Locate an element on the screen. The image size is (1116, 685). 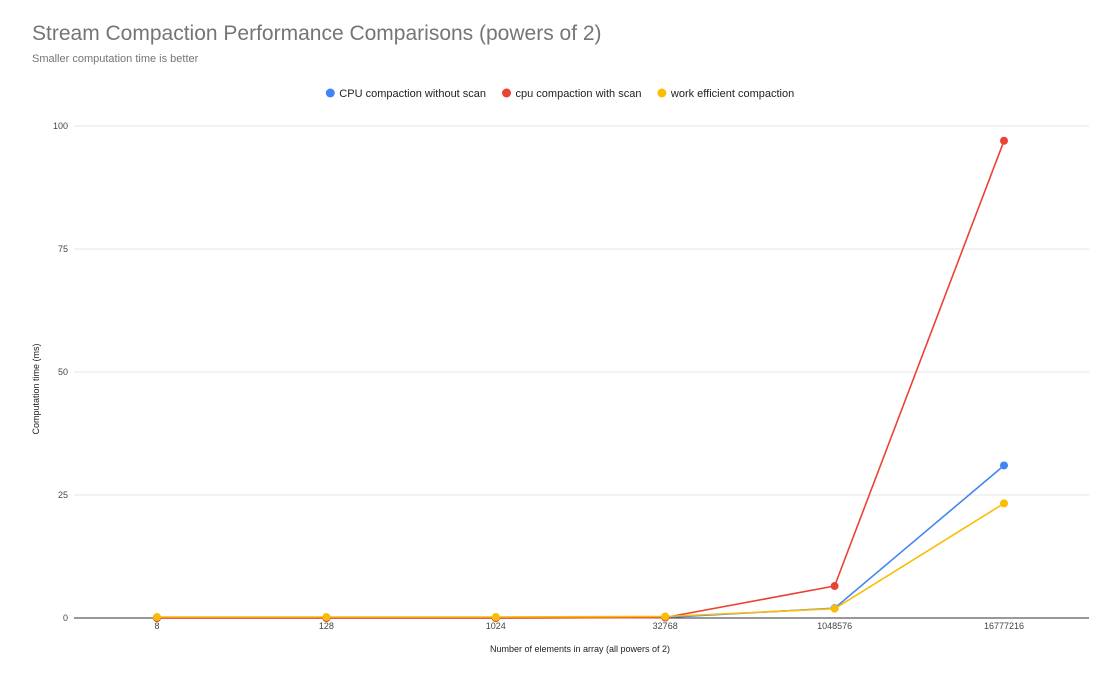
y-tick-label: 0 is located at coordinates (65, 618).